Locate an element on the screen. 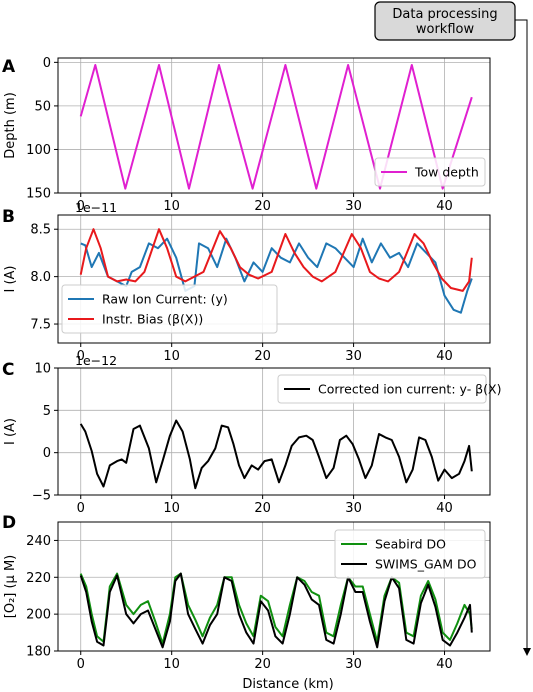 This screenshot has height=692, width=533. y-tick-label: 10 is located at coordinates (42, 369).